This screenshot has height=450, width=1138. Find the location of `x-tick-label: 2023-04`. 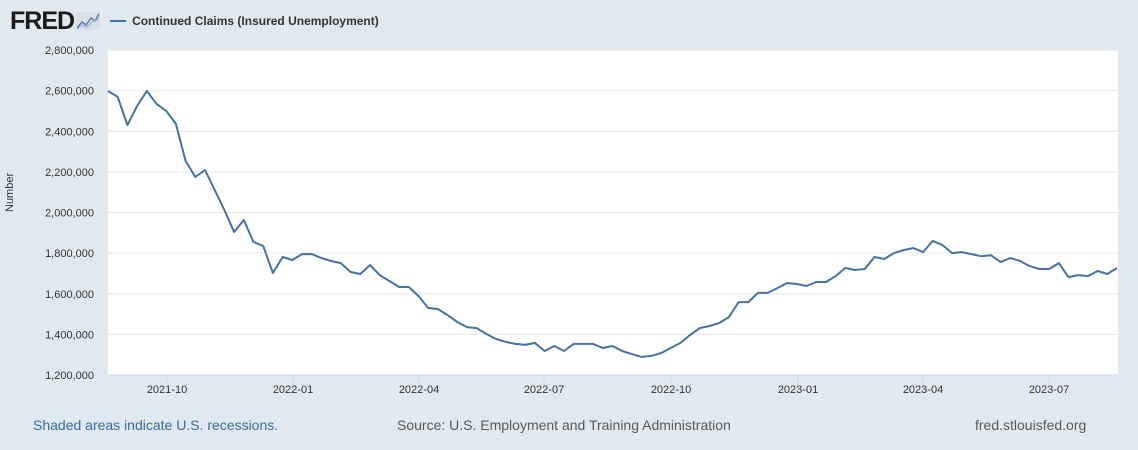

x-tick-label: 2023-04 is located at coordinates (923, 390).